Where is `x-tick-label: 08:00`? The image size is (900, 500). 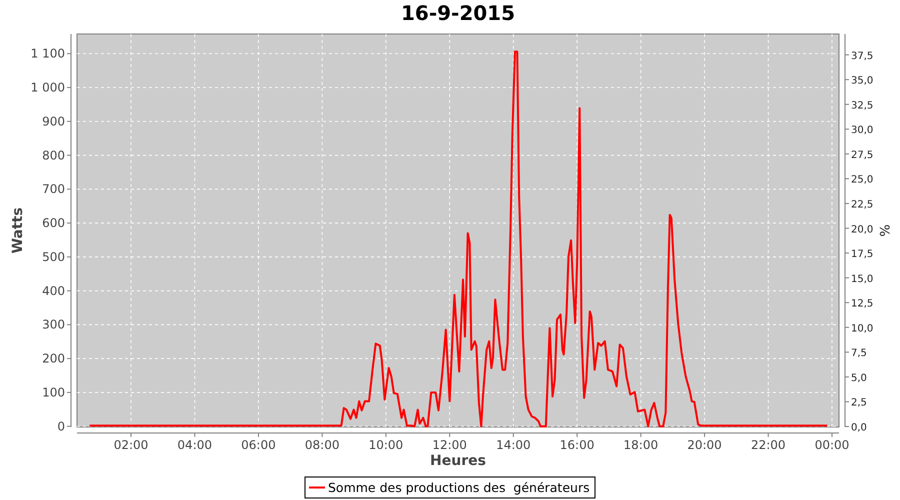 x-tick-label: 08:00 is located at coordinates (322, 445).